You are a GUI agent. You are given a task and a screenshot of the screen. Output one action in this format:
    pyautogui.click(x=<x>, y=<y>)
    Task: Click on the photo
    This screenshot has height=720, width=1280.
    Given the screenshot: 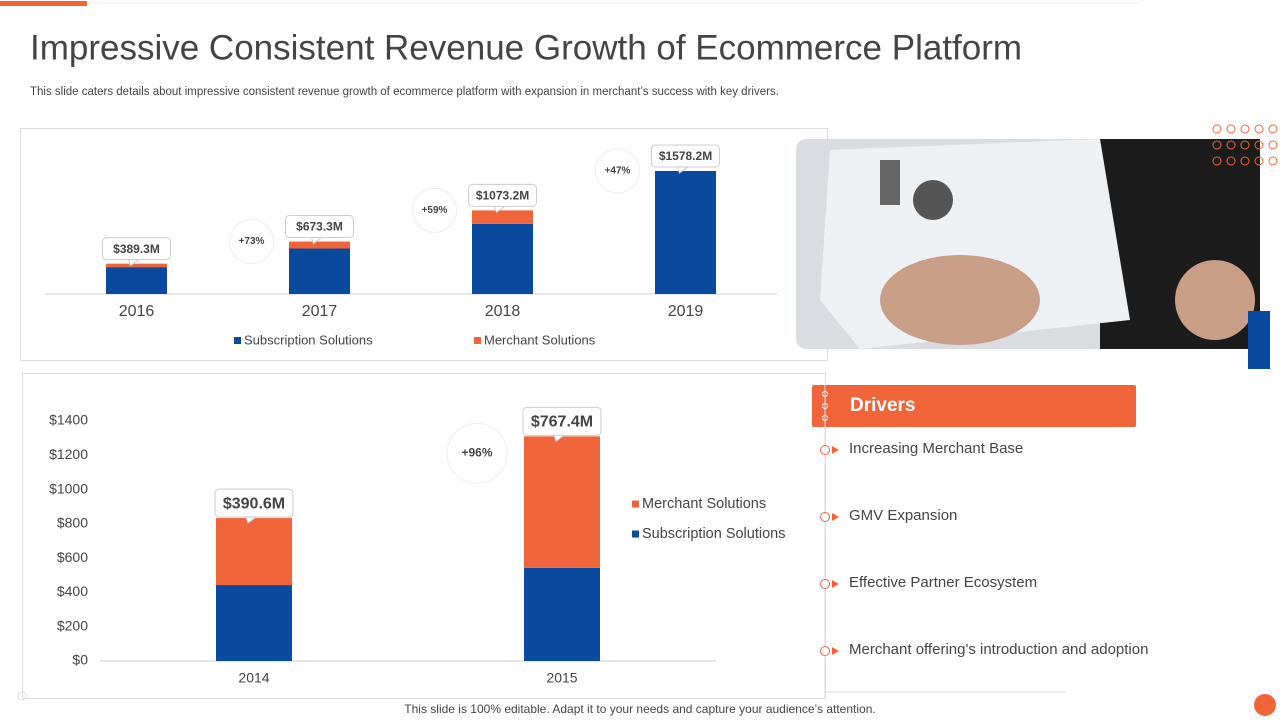 What is the action you would take?
    pyautogui.click(x=1028, y=244)
    